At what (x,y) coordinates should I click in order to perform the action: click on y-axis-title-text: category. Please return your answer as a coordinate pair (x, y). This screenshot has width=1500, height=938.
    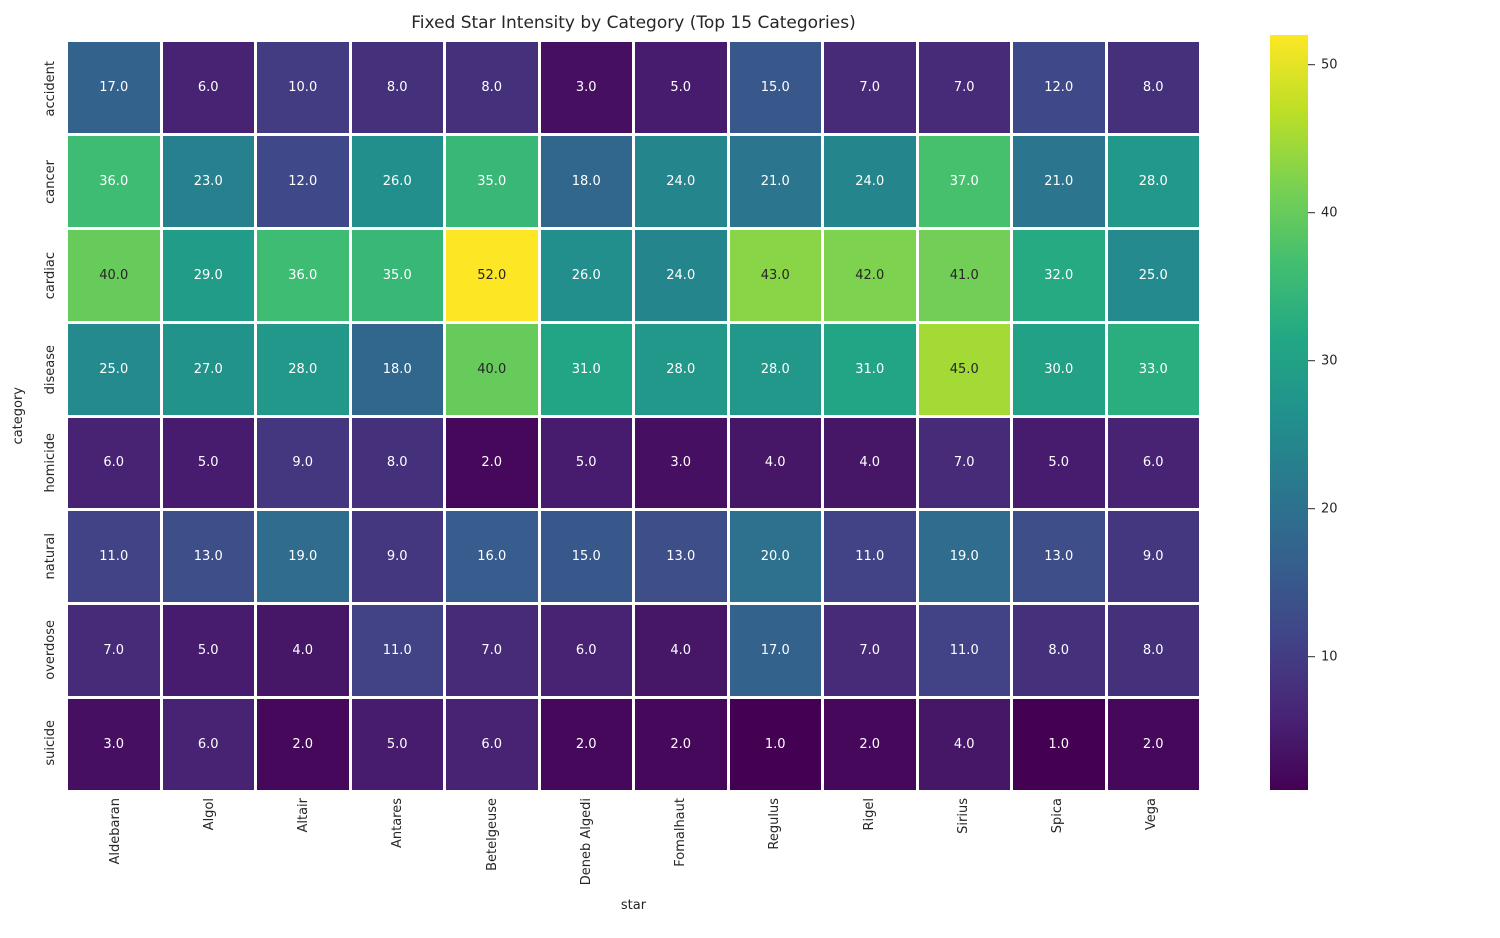
    Looking at the image, I should click on (18, 416).